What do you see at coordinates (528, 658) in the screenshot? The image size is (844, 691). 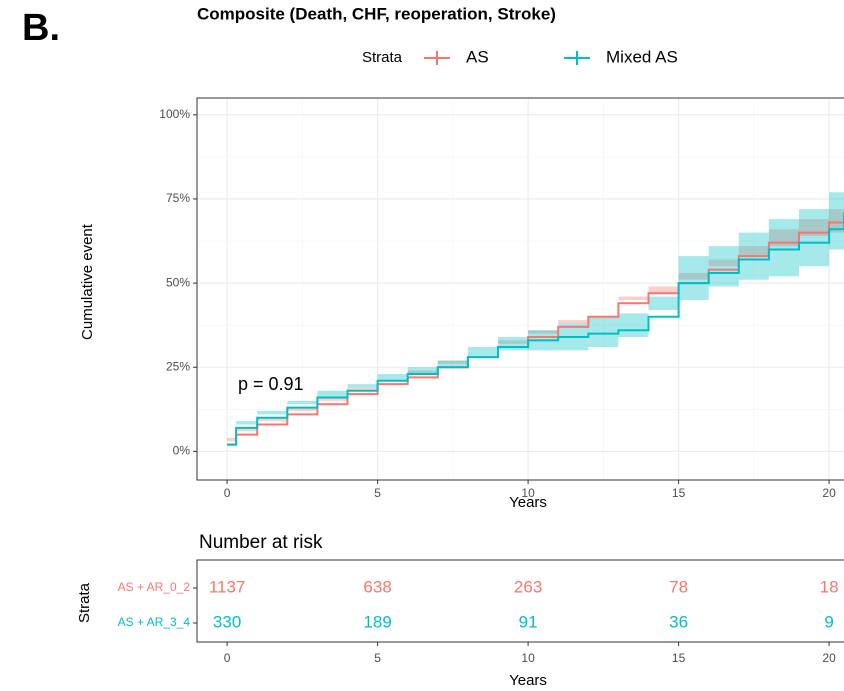 I see `risk-x-tick-label: 10` at bounding box center [528, 658].